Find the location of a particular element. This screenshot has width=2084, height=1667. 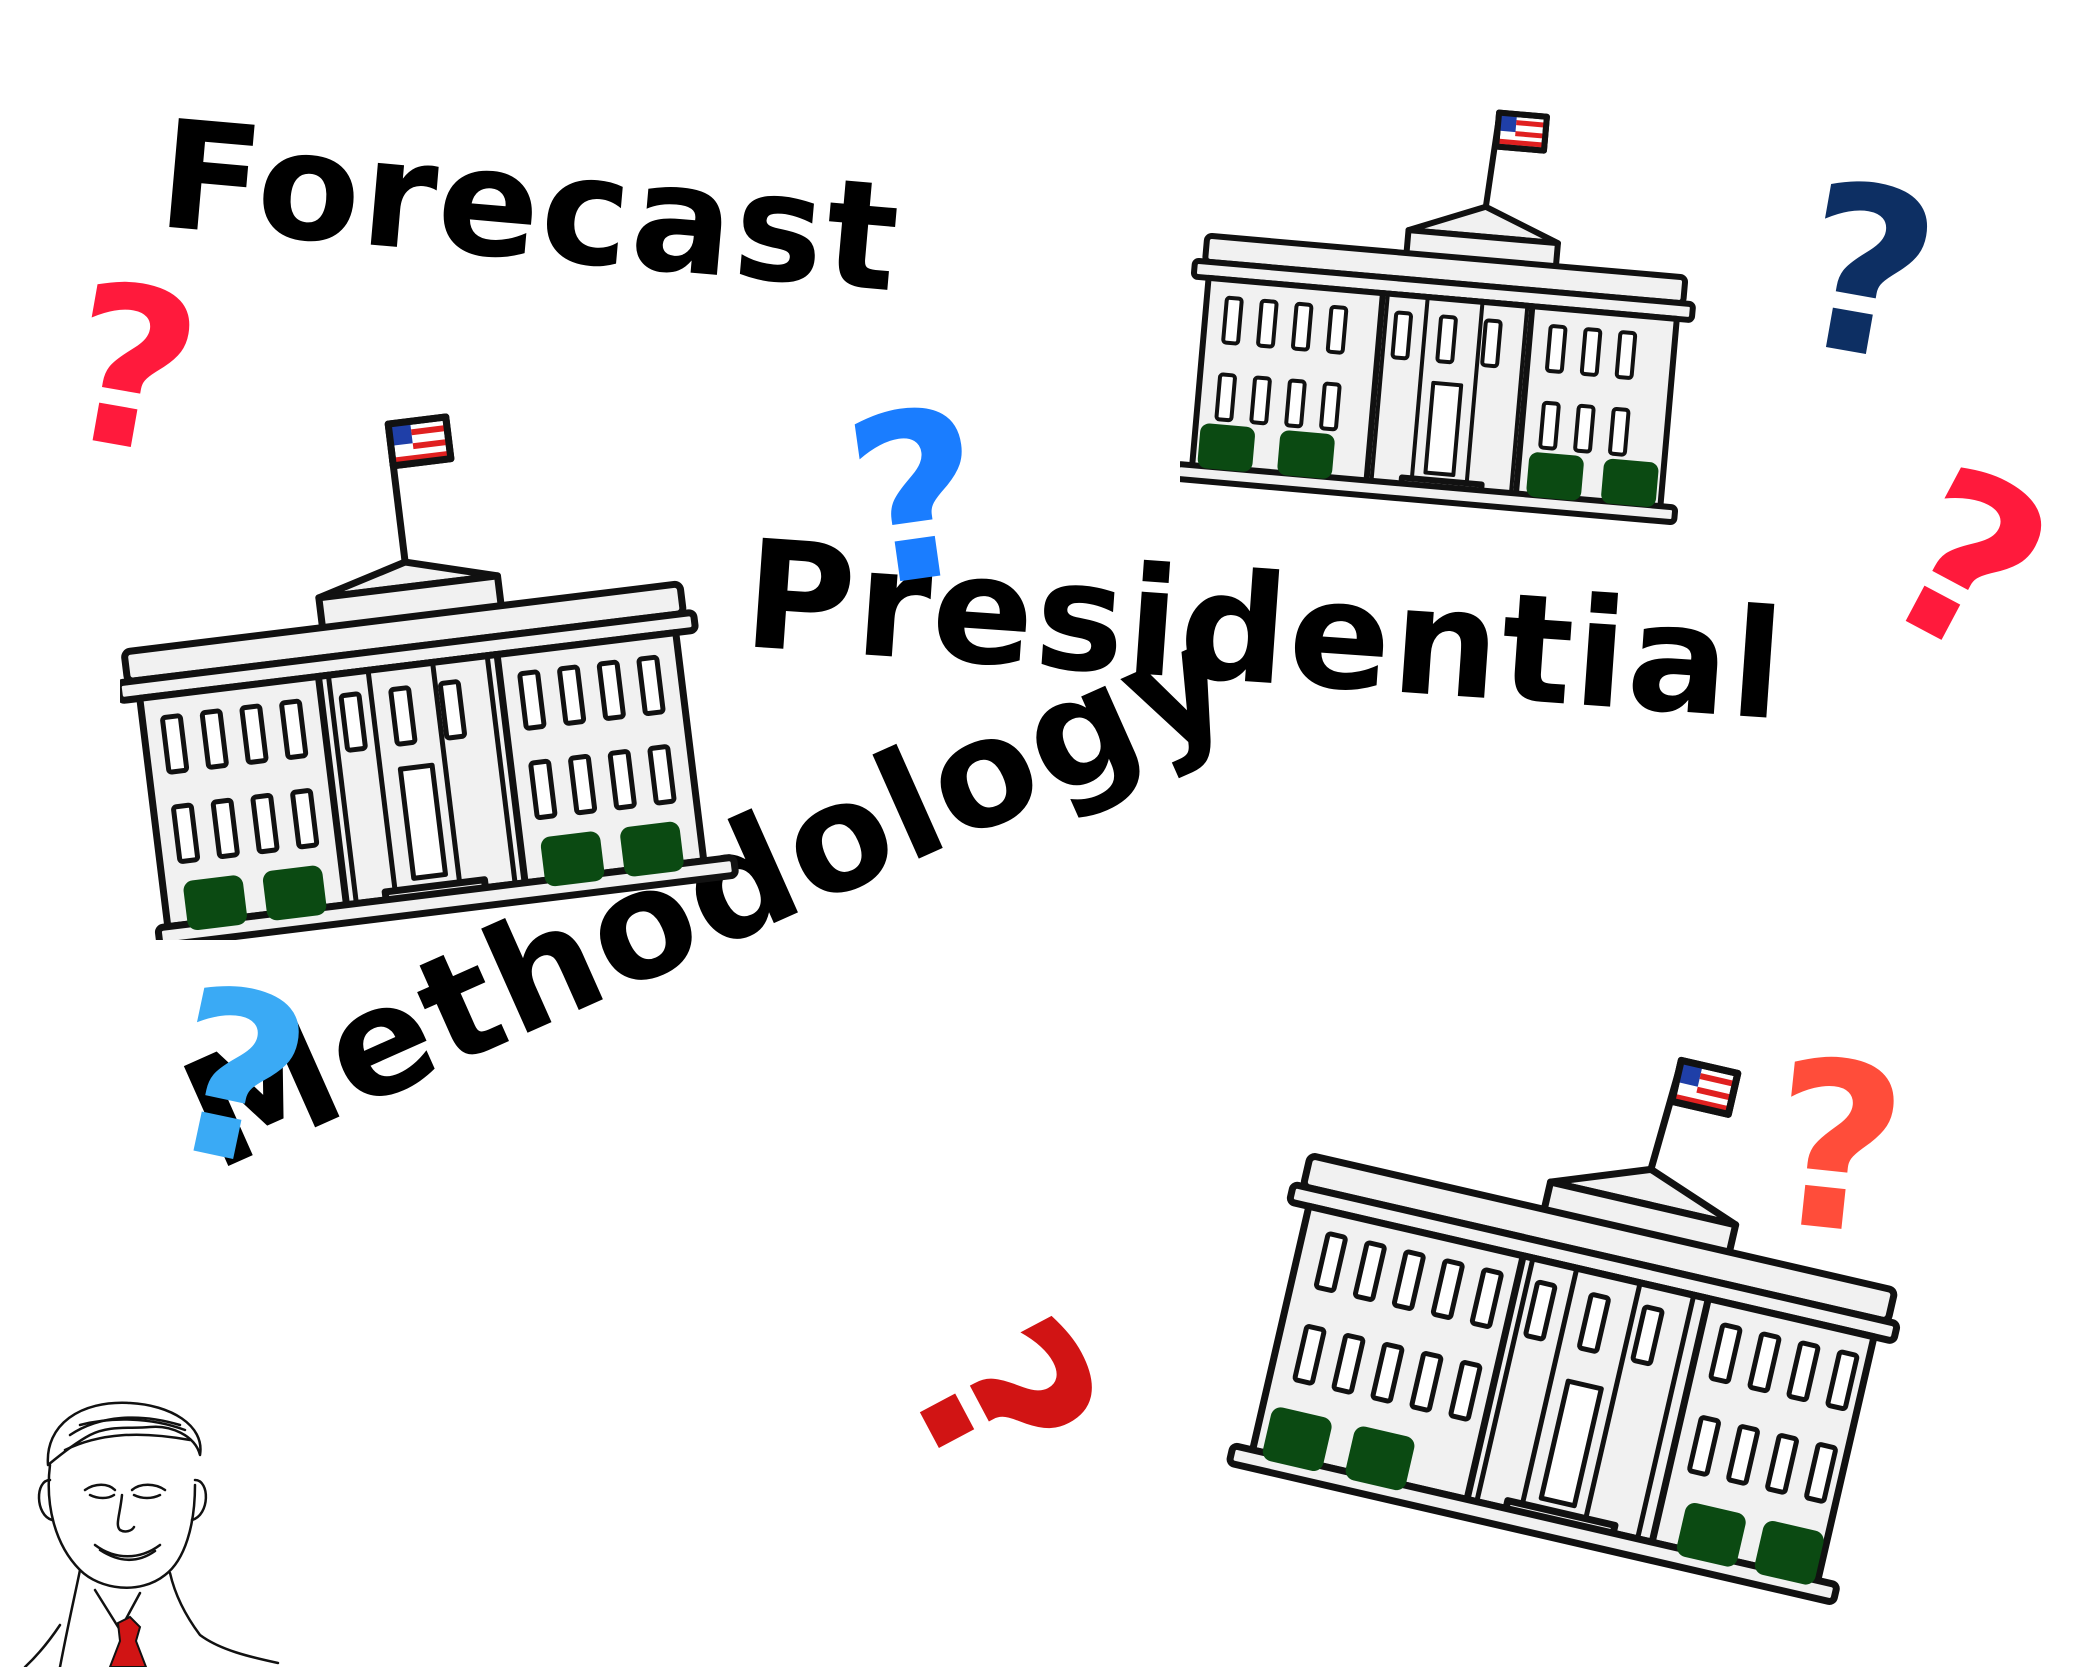

tie-icon is located at coordinates (128, 1641).